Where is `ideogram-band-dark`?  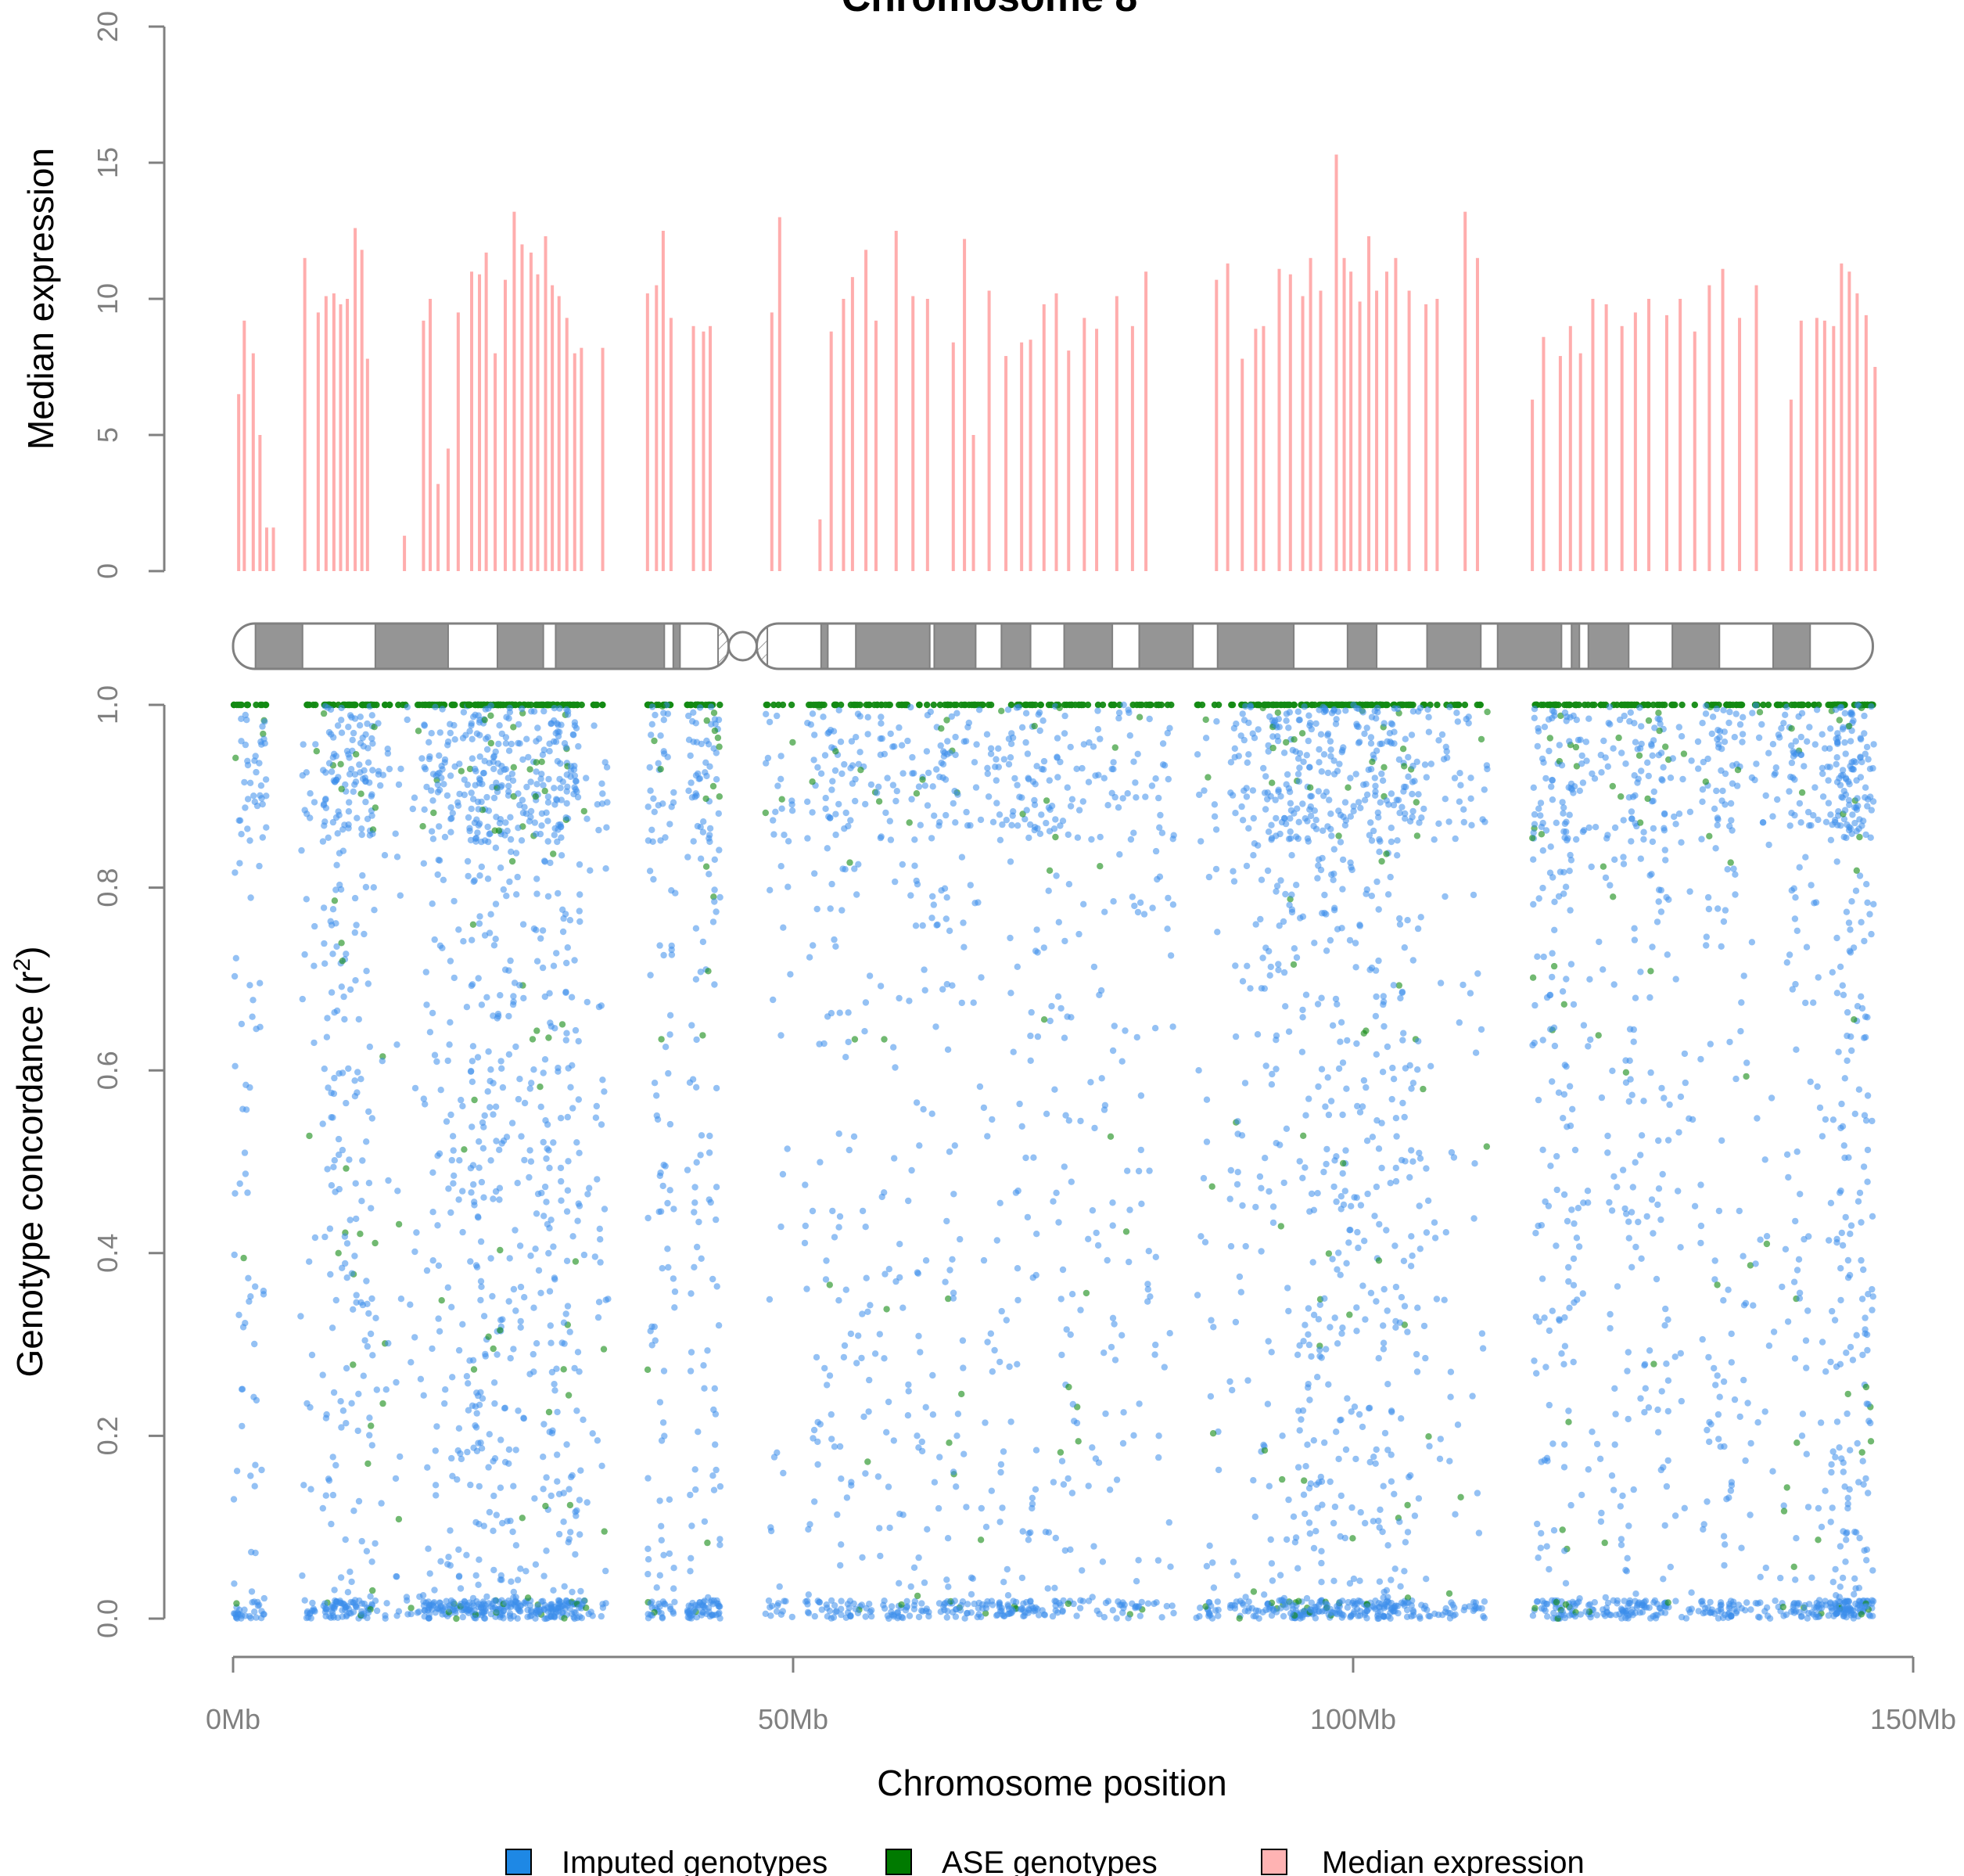
ideogram-band-dark is located at coordinates (824, 646).